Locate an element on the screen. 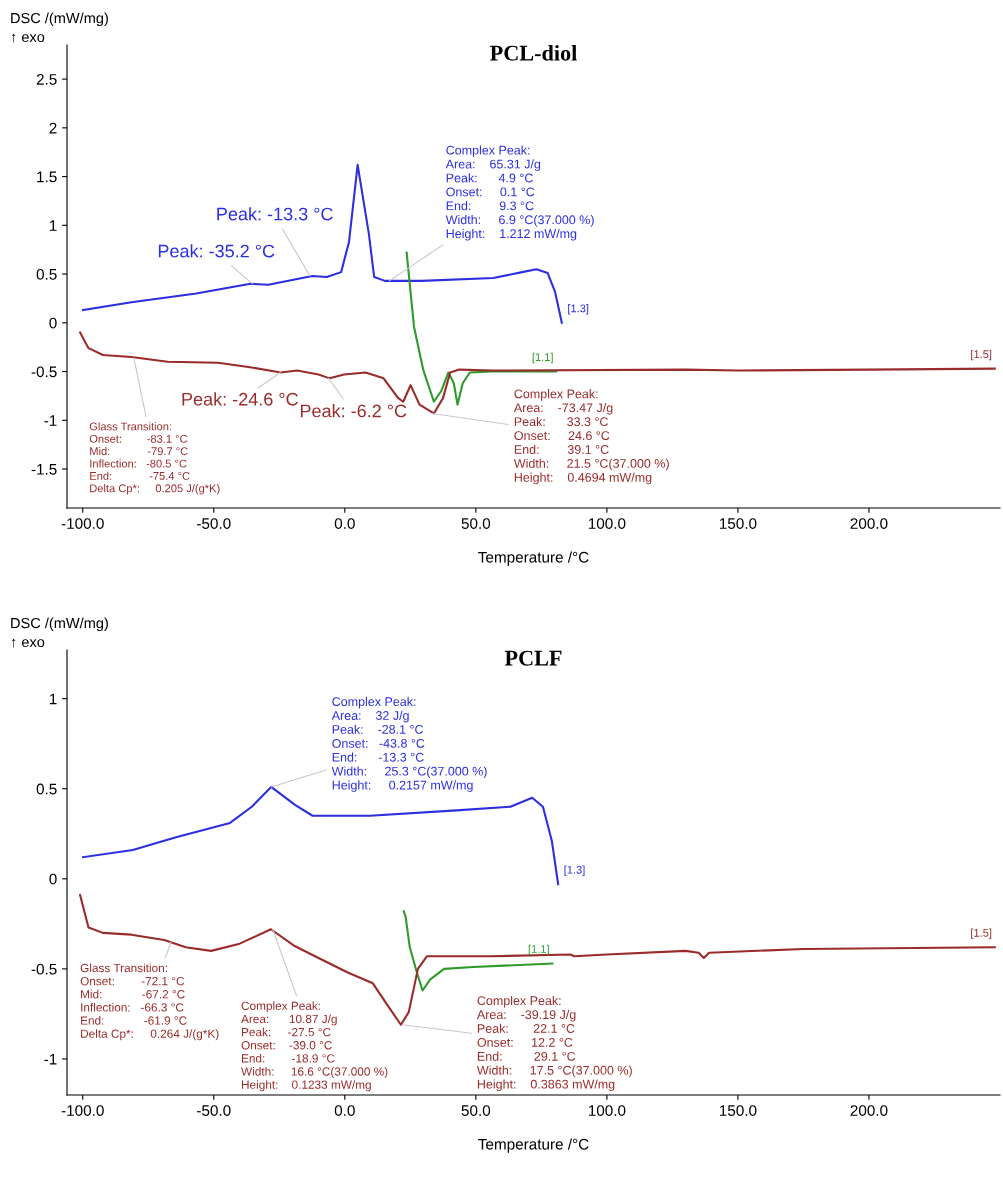 The width and height of the screenshot is (1003, 1184). annotation: Complex Peak: Area: -73.47 J/g Peak: 33.3 °C Onset: 24.6 °C End: 39.1 °C Width: 21.5 °C(37.000 %) Height: 0.4694 mW/mg is located at coordinates (591, 437).